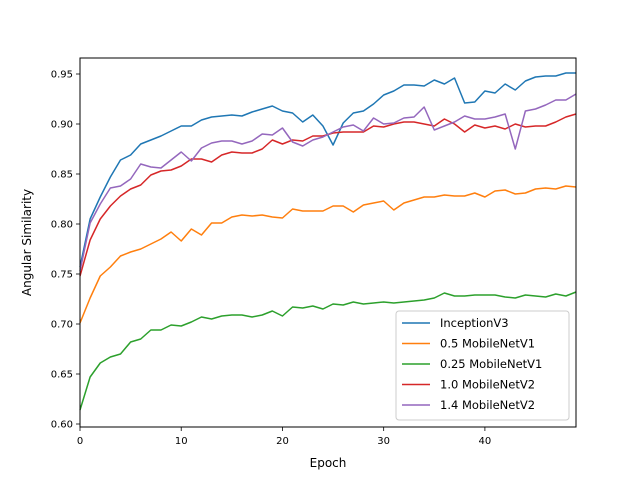  Describe the element at coordinates (62, 375) in the screenshot. I see `y-tick-label: 0.65` at that location.